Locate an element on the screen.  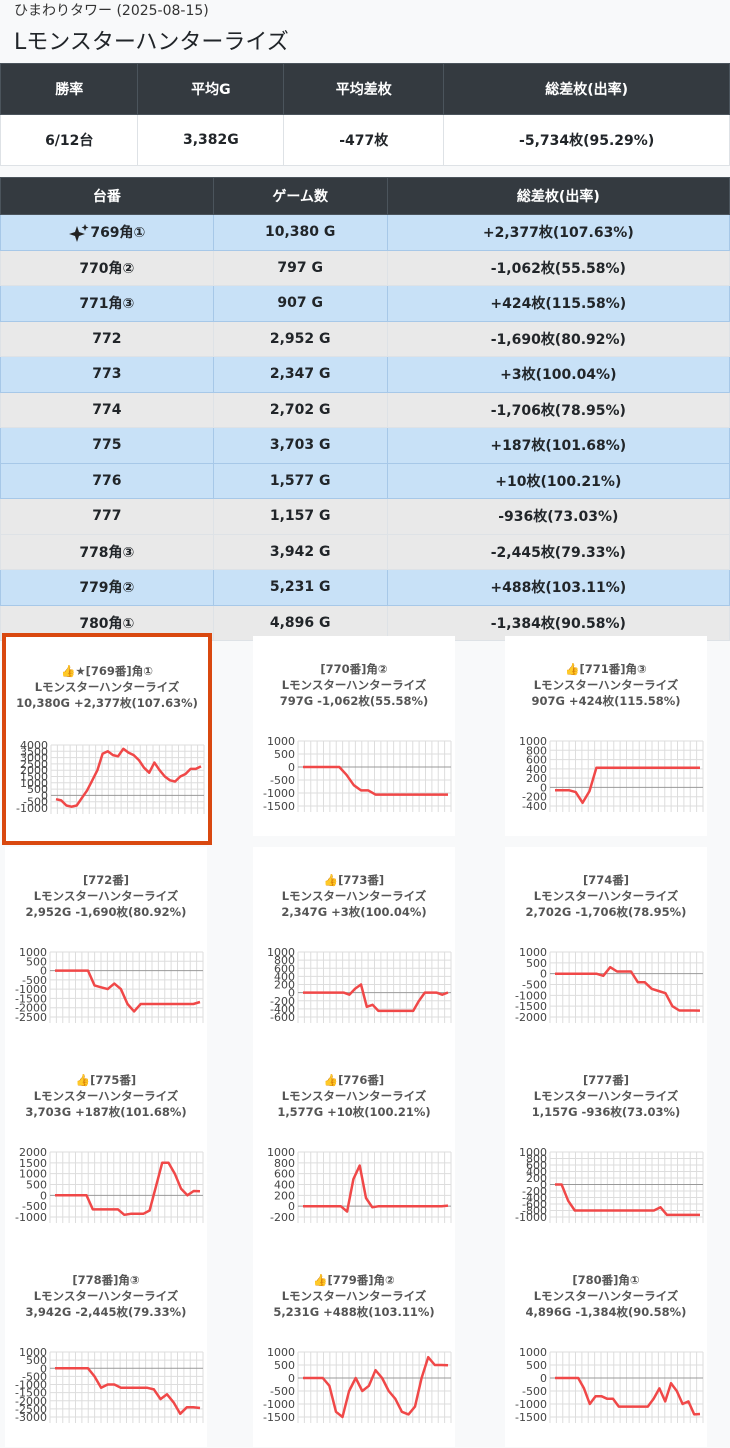
cell-text: +488枚(103.11%) is located at coordinates (558, 588).